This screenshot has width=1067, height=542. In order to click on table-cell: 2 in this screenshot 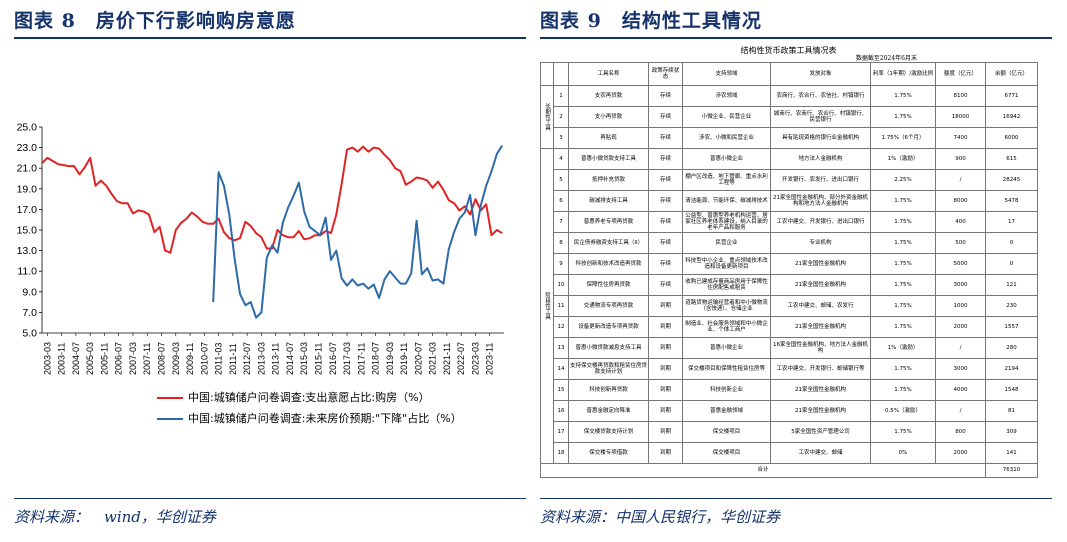, I will do `click(561, 117)`.